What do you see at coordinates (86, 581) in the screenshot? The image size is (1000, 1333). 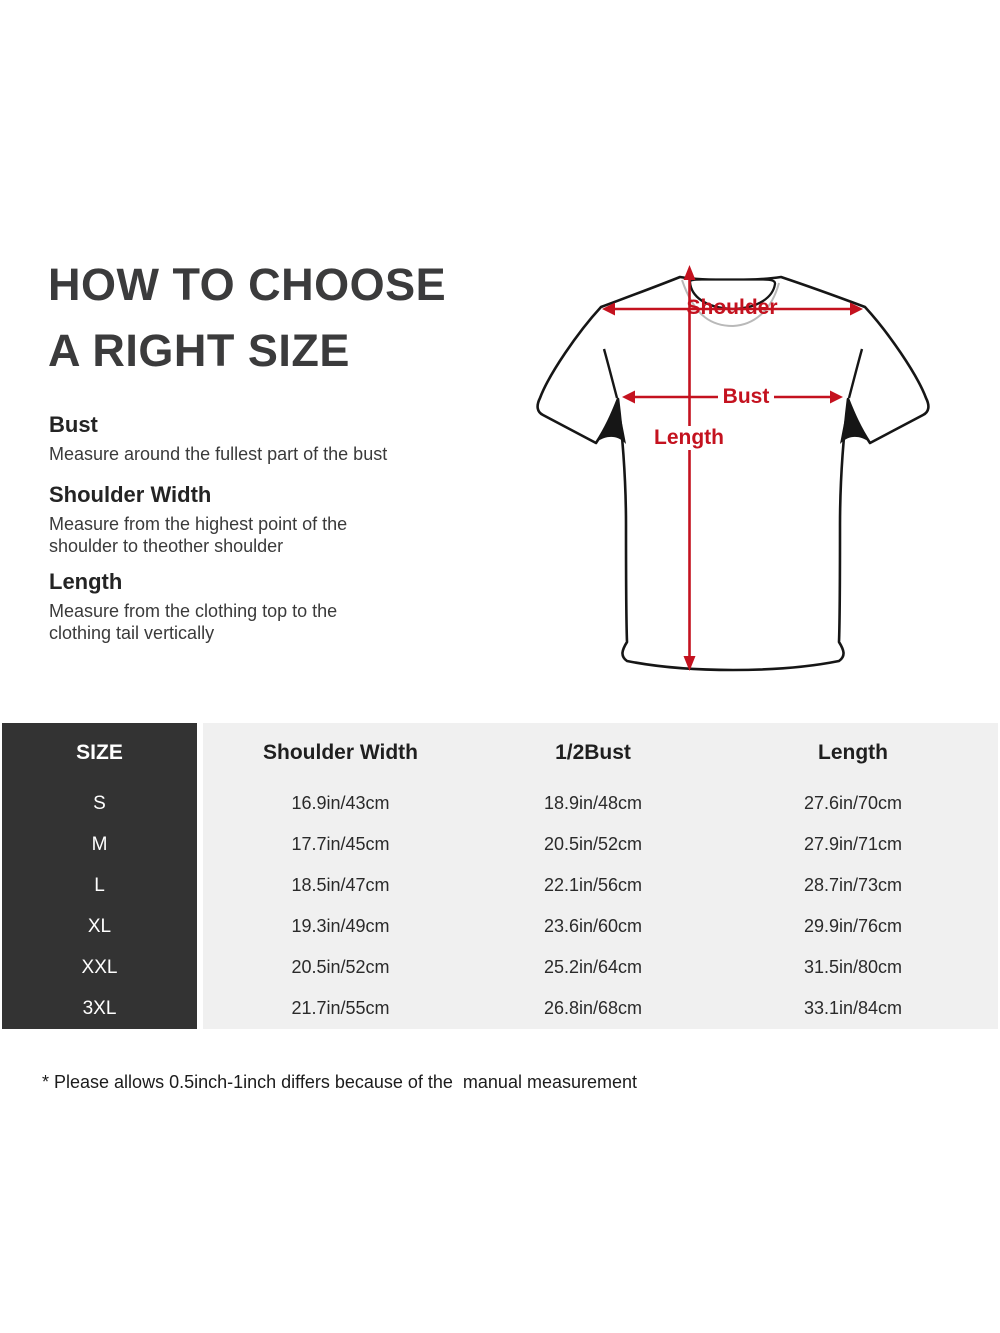 I see `instruction-length-heading: Length` at bounding box center [86, 581].